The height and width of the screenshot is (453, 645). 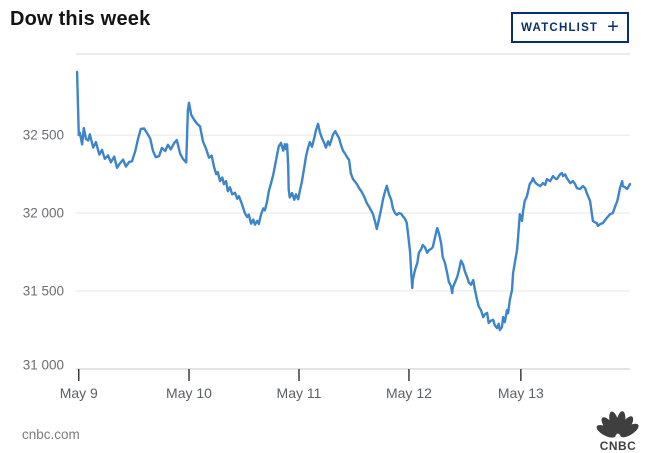 What do you see at coordinates (51, 434) in the screenshot?
I see `source-text: cnbc.com` at bounding box center [51, 434].